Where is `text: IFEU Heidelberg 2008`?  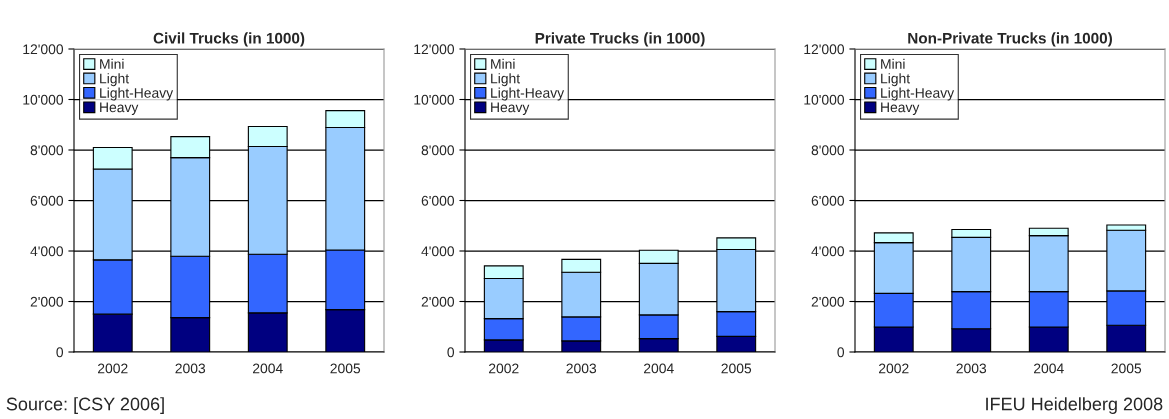 text: IFEU Heidelberg 2008 is located at coordinates (1074, 405).